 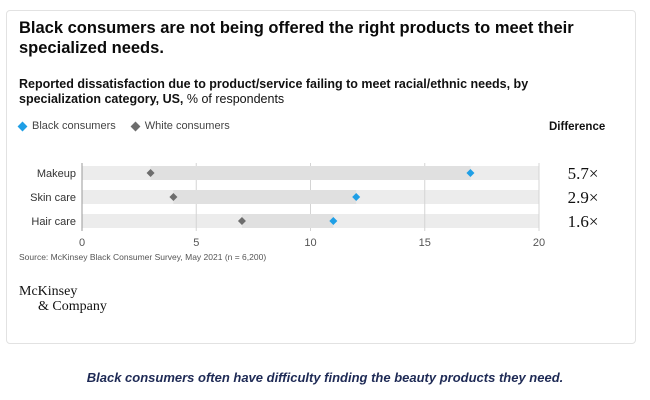 What do you see at coordinates (583, 221) in the screenshot?
I see `difference-value-2: 1.6×` at bounding box center [583, 221].